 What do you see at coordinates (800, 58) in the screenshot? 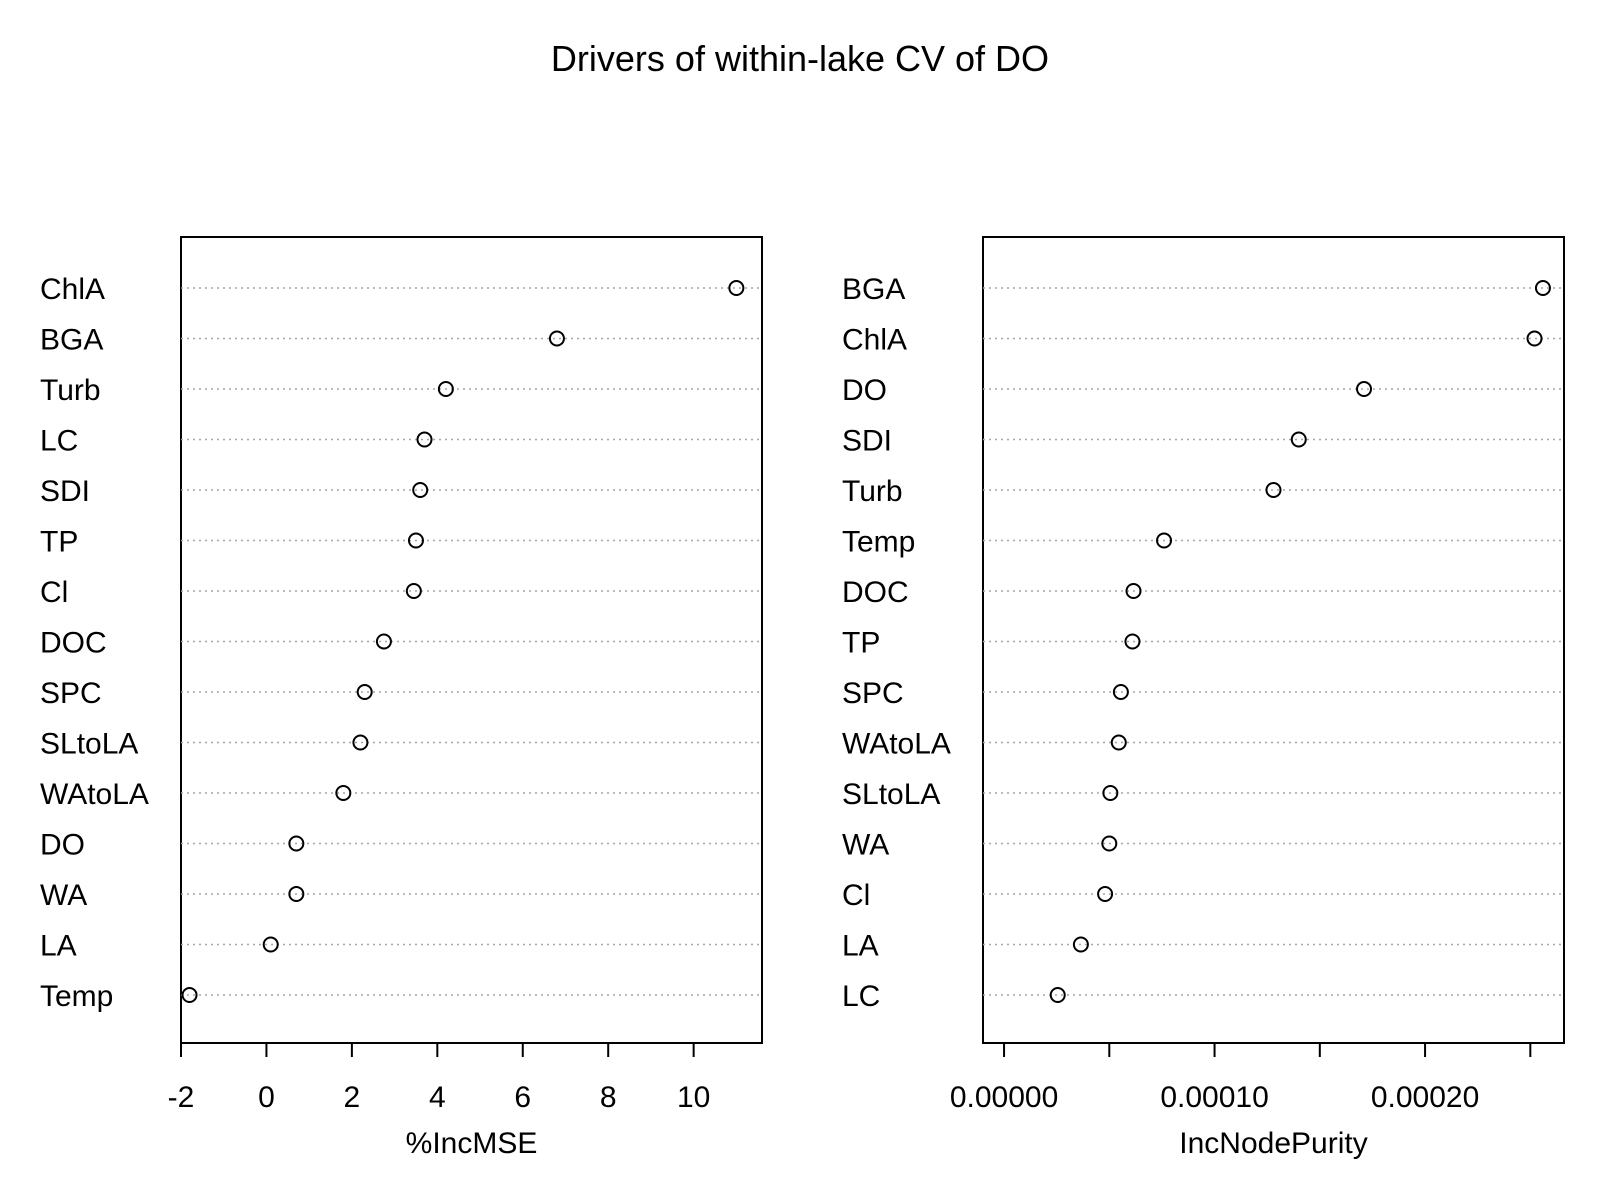
I see `chart-title: Drivers of within-lake CV of DO` at bounding box center [800, 58].